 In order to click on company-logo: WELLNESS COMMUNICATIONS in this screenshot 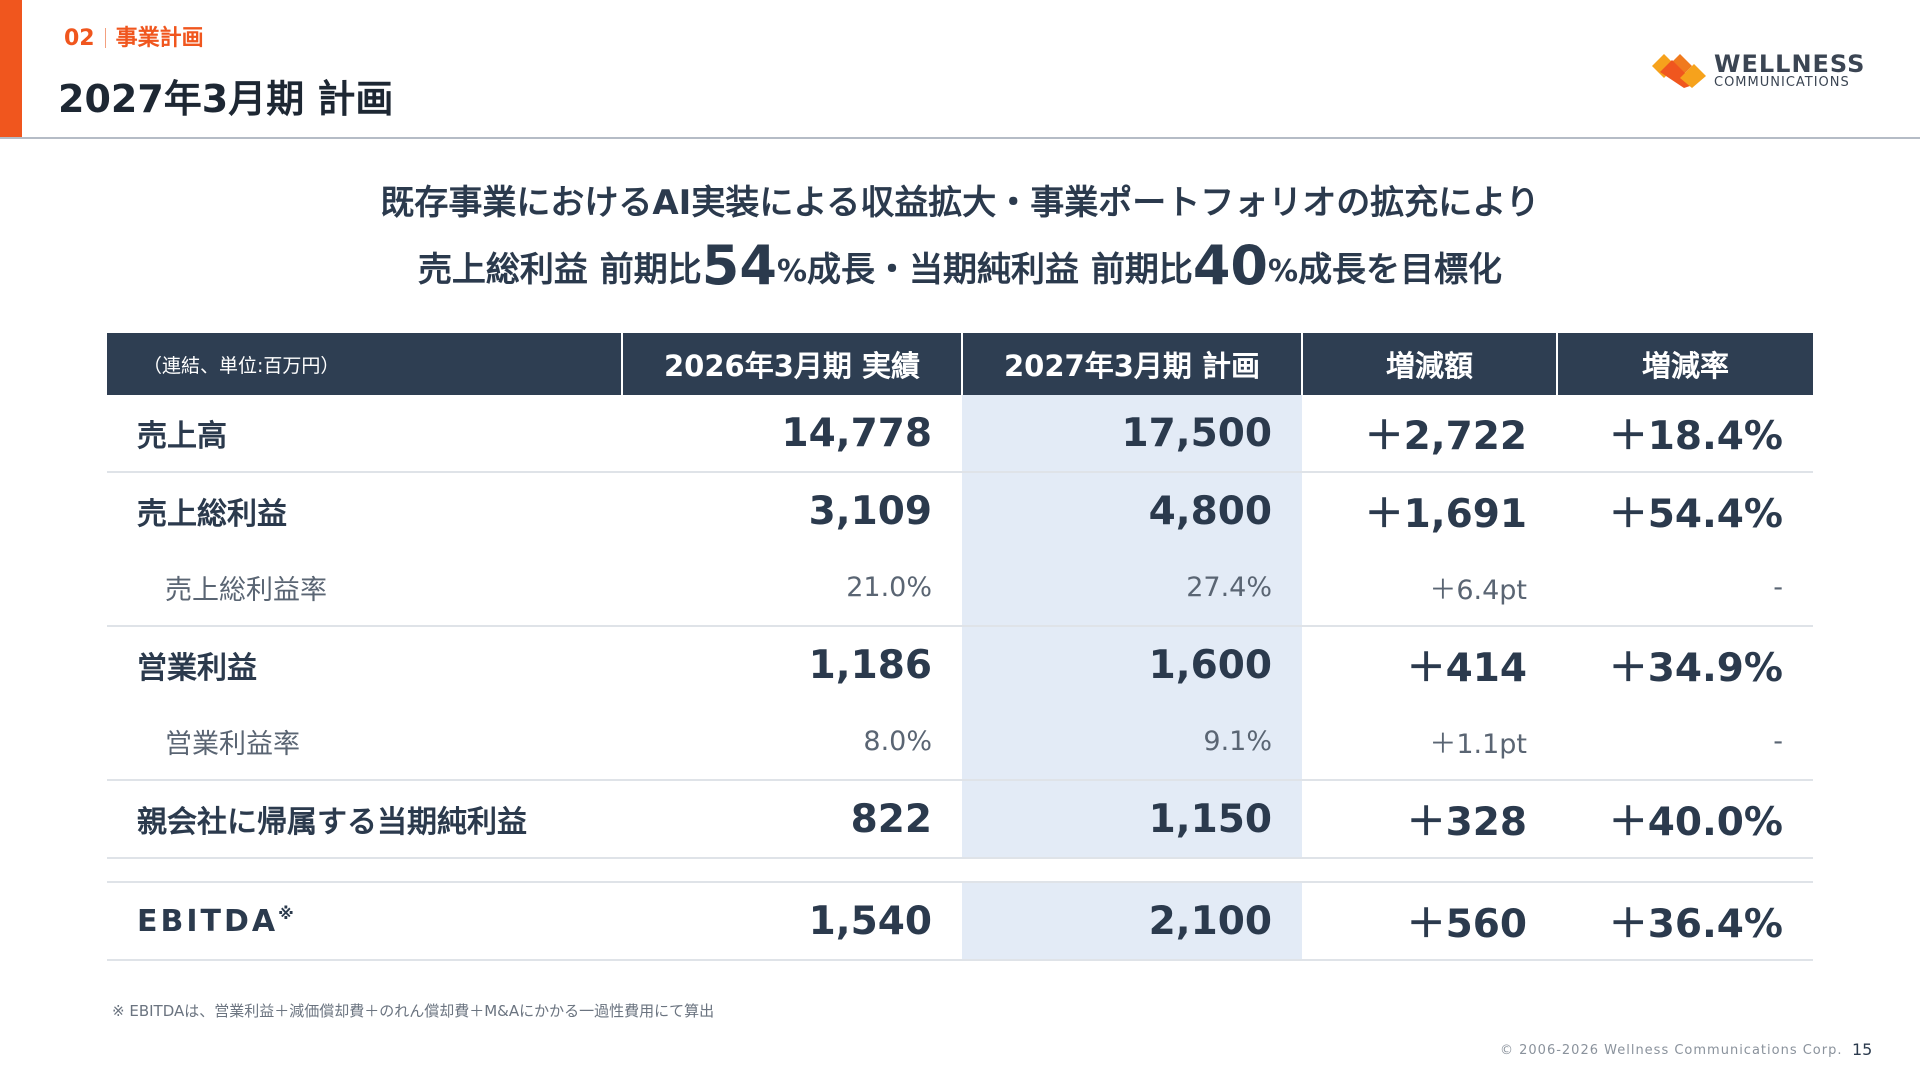, I will do `click(1757, 71)`.